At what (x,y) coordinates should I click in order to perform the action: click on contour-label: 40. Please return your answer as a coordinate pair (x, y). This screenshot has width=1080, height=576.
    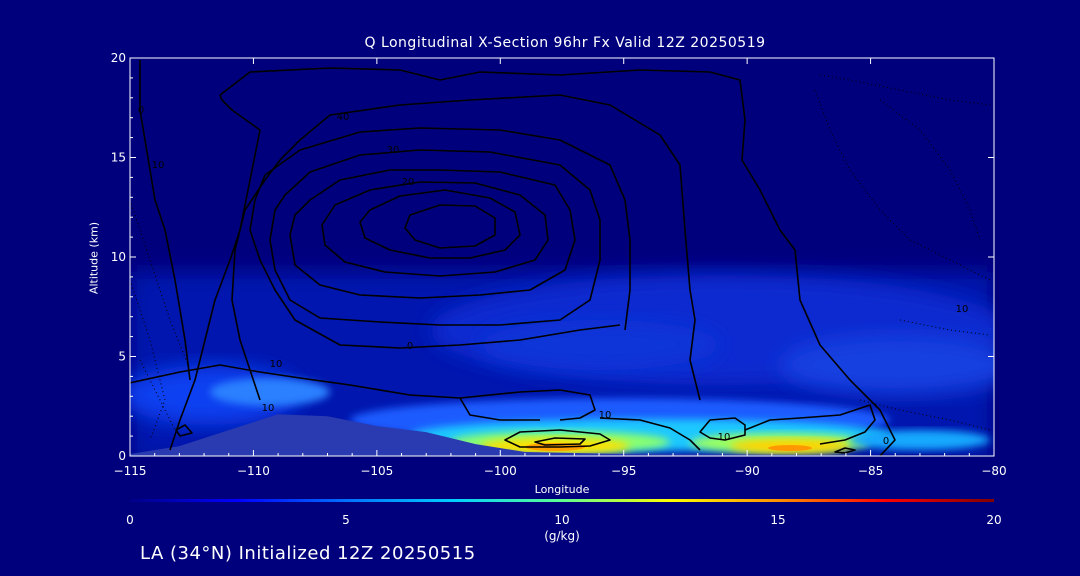
    Looking at the image, I should click on (343, 117).